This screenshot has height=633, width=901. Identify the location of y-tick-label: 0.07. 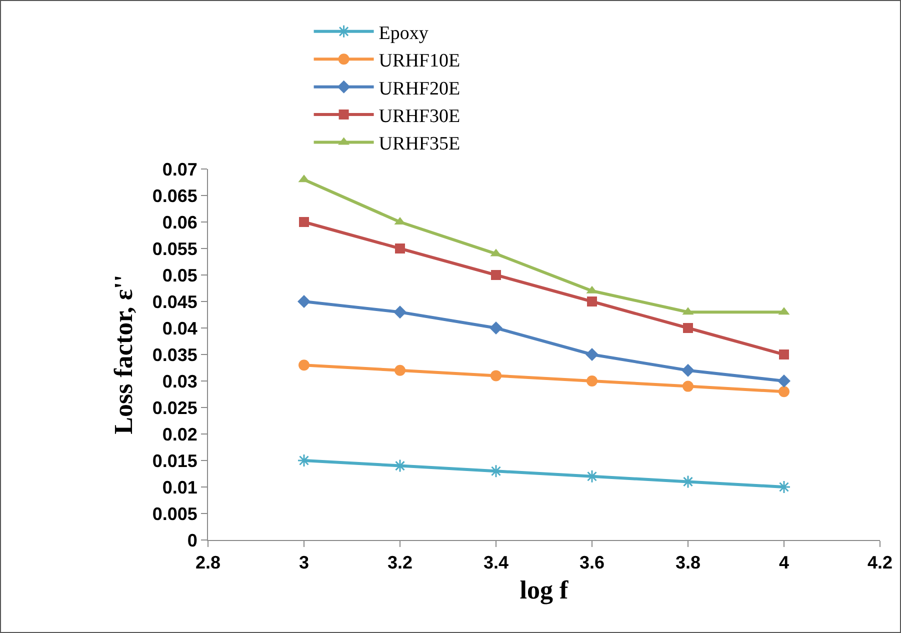
(180, 169).